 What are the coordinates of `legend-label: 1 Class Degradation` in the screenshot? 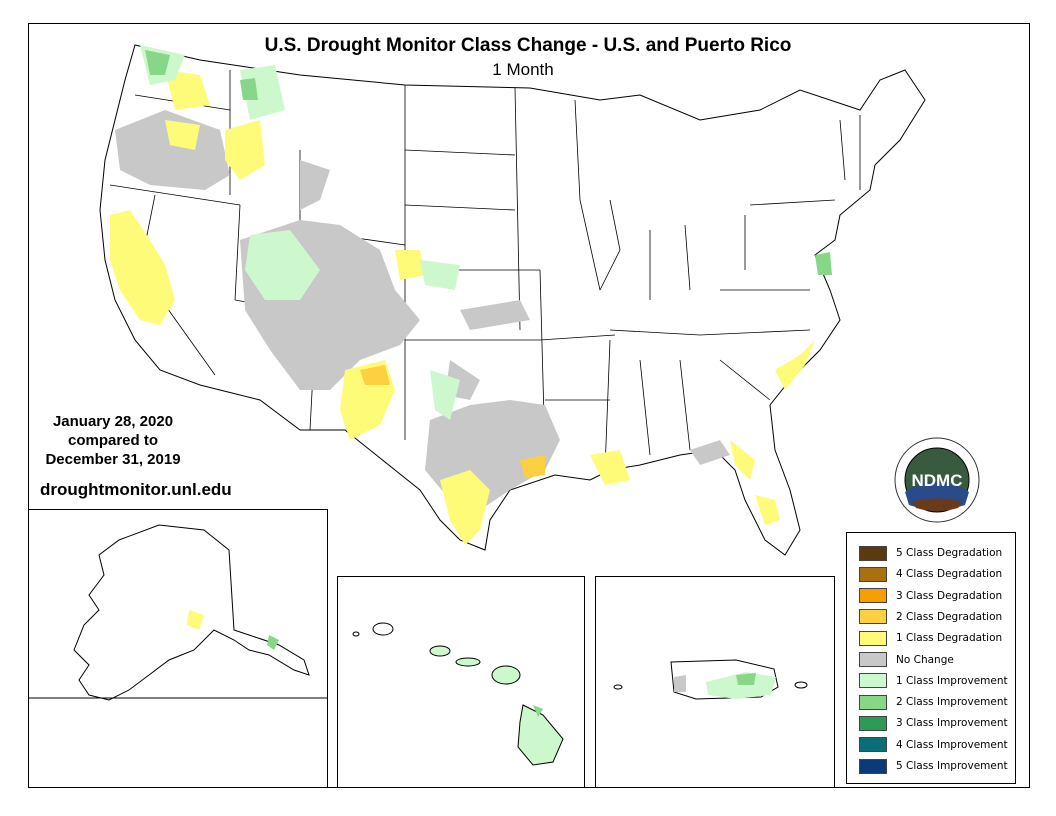 It's located at (949, 638).